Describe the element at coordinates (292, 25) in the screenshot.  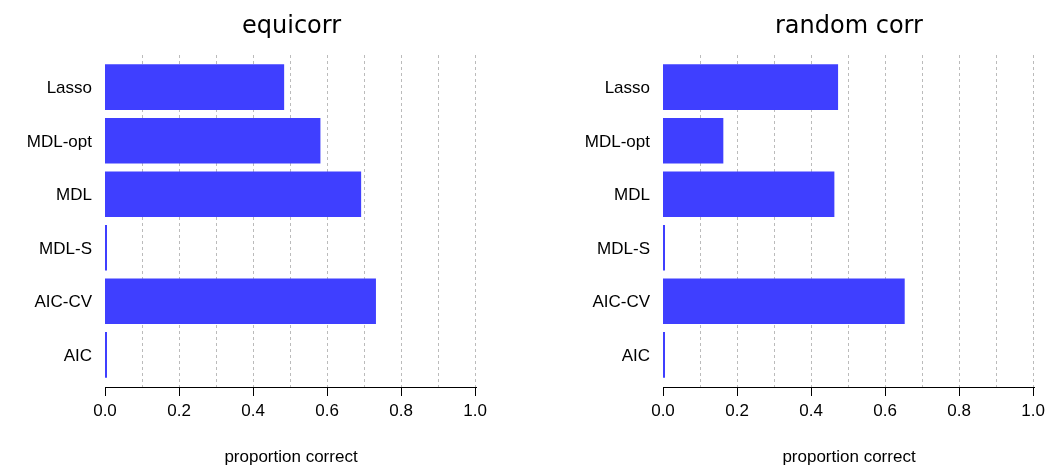
I see `chart-title: equicorr` at that location.